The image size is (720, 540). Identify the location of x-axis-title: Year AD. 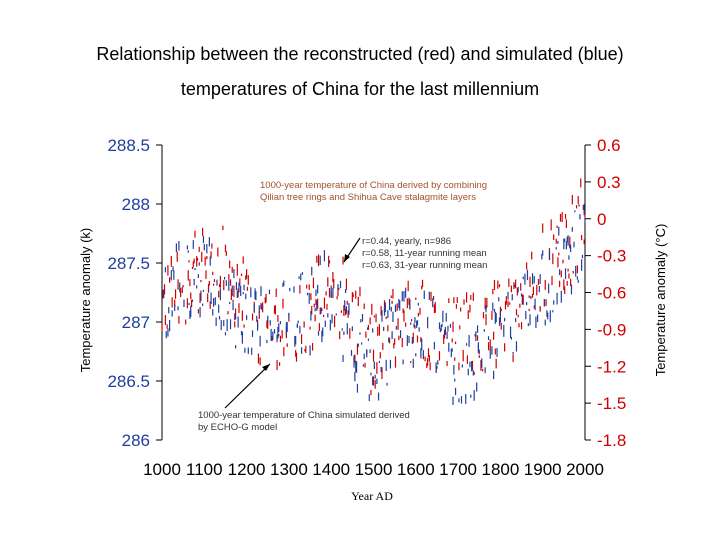
(372, 496).